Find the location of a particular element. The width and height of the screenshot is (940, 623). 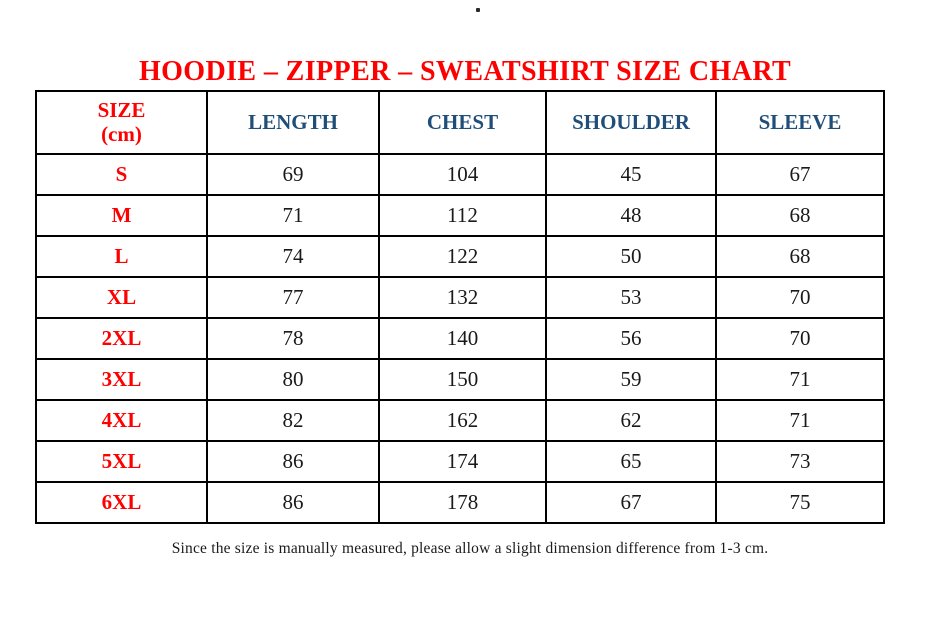

table-row: S 69 104 45 67 is located at coordinates (460, 174).